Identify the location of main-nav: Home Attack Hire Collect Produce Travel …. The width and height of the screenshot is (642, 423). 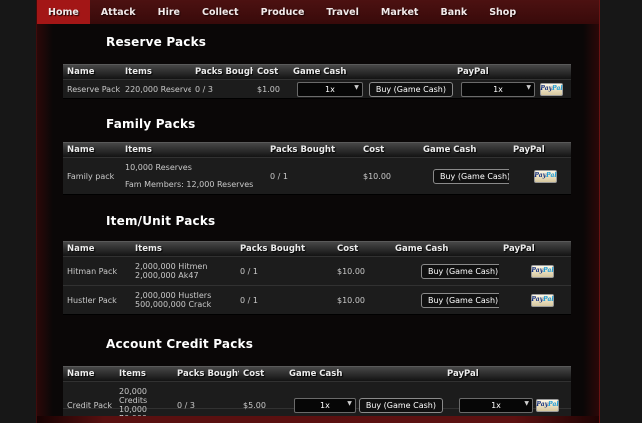
(318, 12).